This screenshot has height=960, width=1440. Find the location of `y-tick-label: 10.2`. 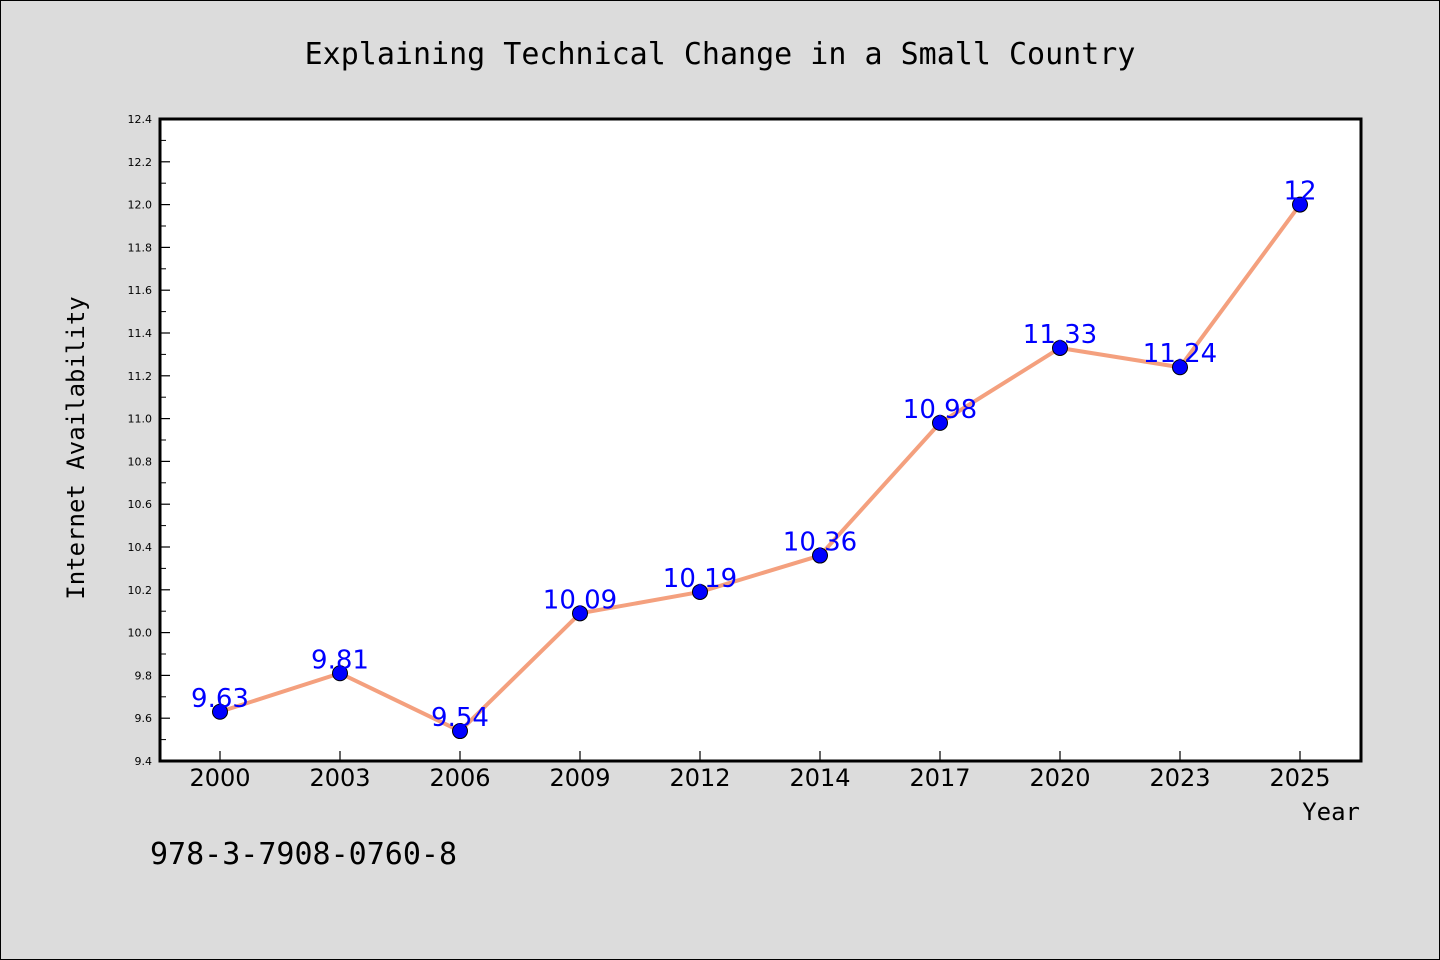

y-tick-label: 10.2 is located at coordinates (140, 590).